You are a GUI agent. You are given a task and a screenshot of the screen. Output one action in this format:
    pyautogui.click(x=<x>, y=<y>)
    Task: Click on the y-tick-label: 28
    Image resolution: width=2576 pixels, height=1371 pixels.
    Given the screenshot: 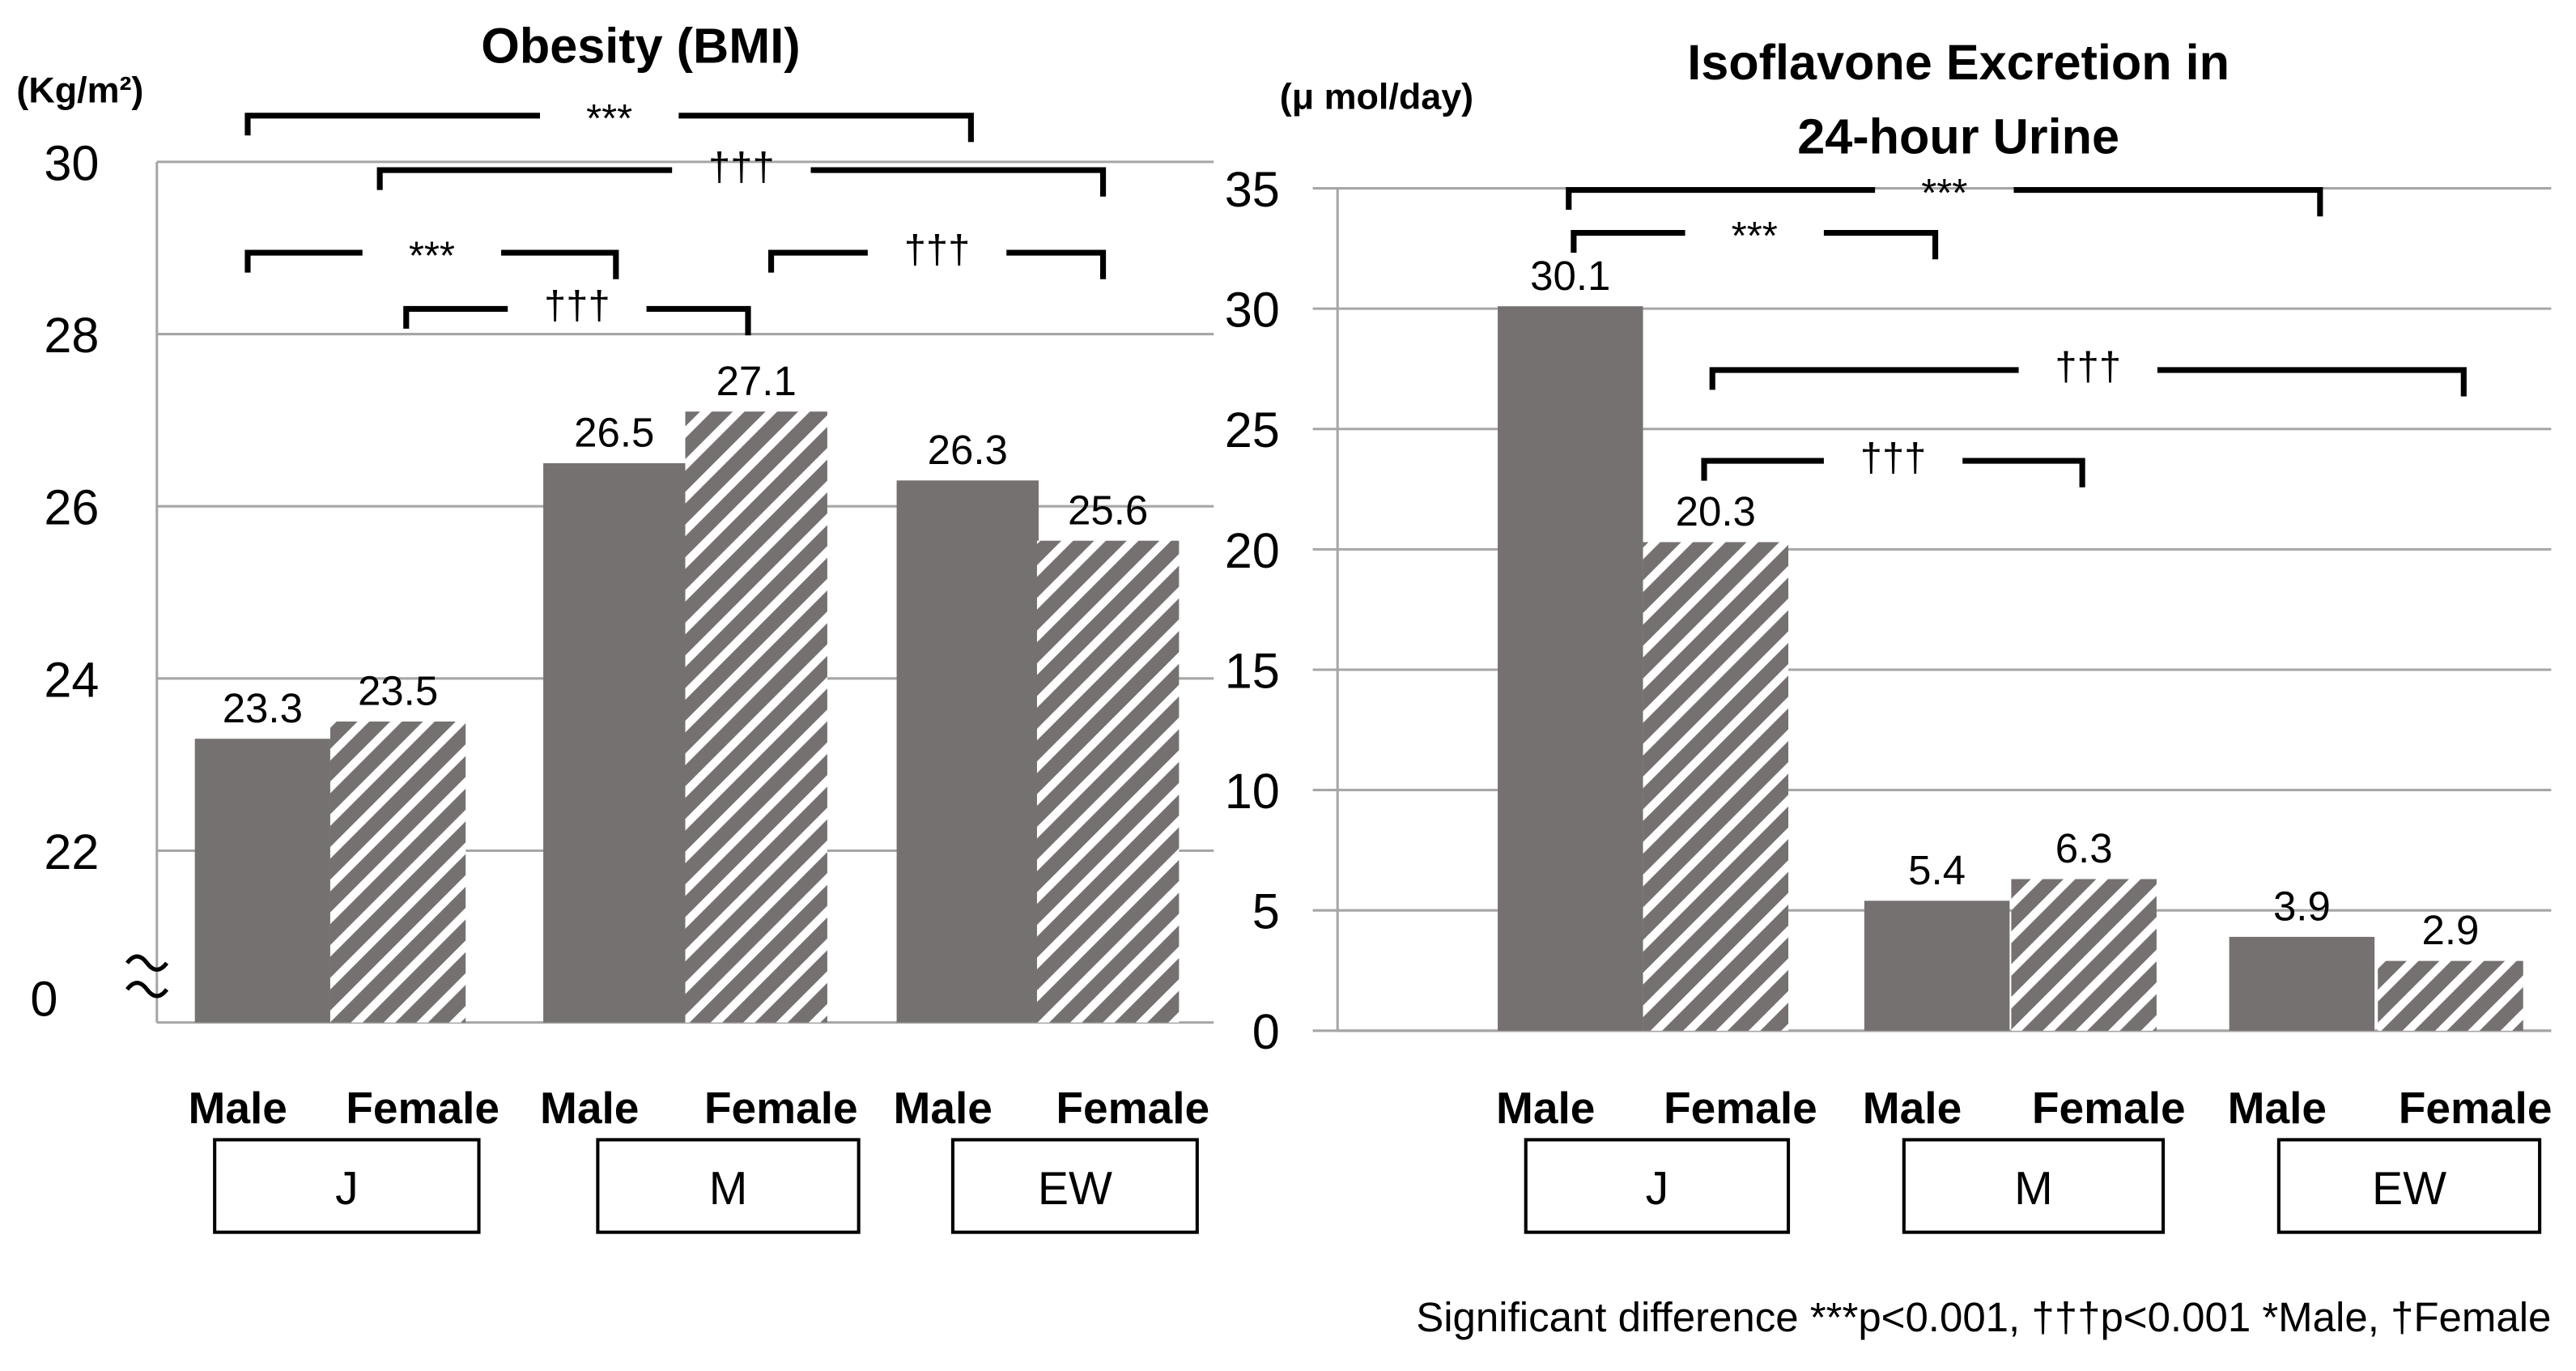 What is the action you would take?
    pyautogui.click(x=72, y=335)
    